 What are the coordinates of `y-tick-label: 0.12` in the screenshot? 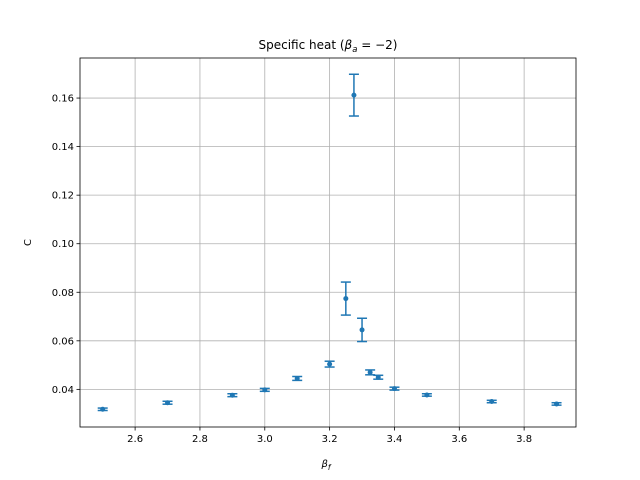 It's located at (63, 196).